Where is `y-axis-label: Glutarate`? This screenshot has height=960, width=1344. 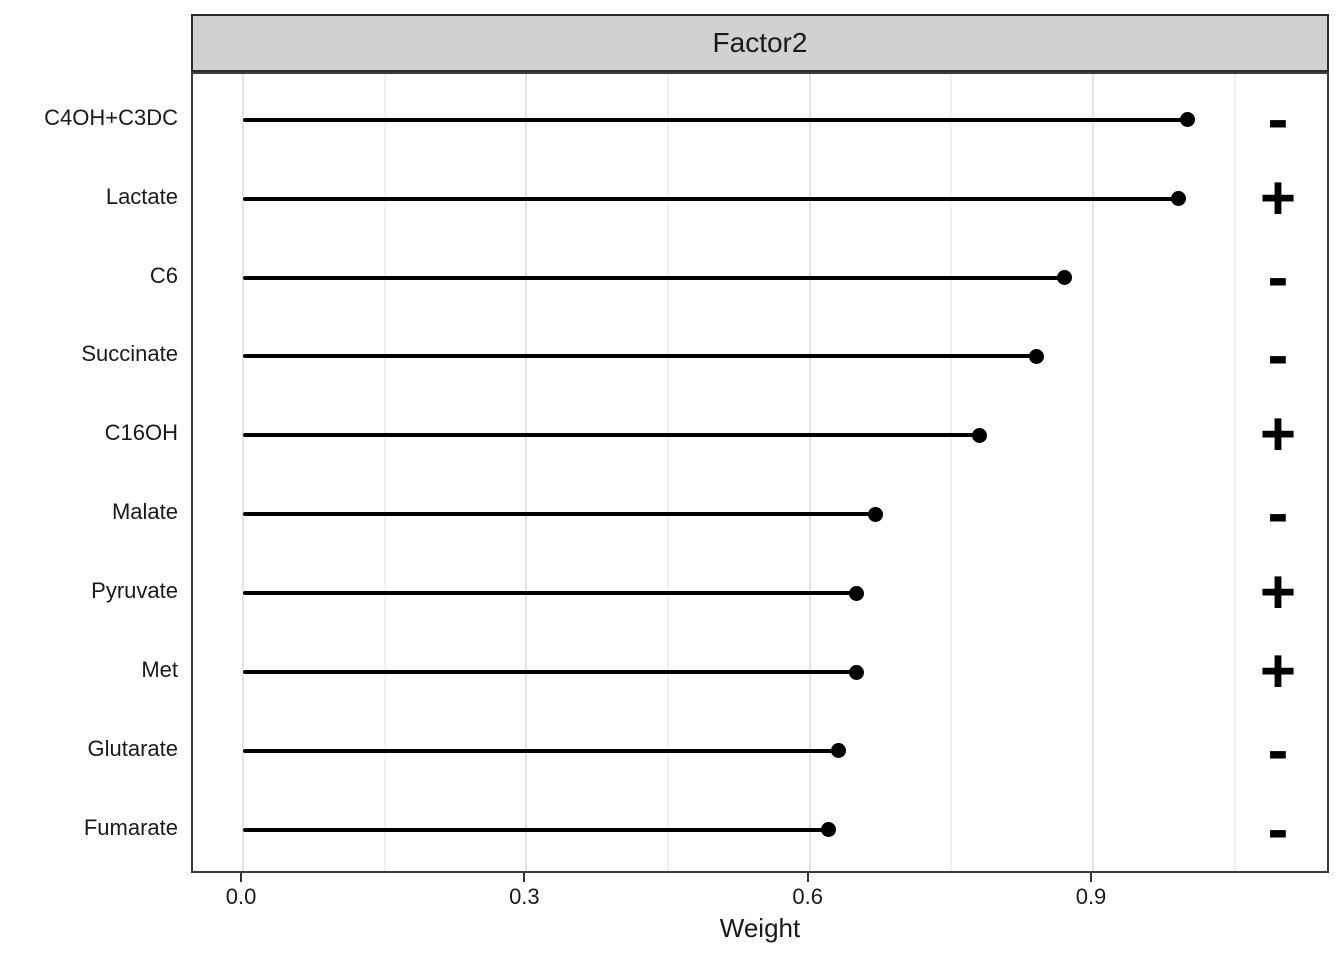 y-axis-label: Glutarate is located at coordinates (133, 748).